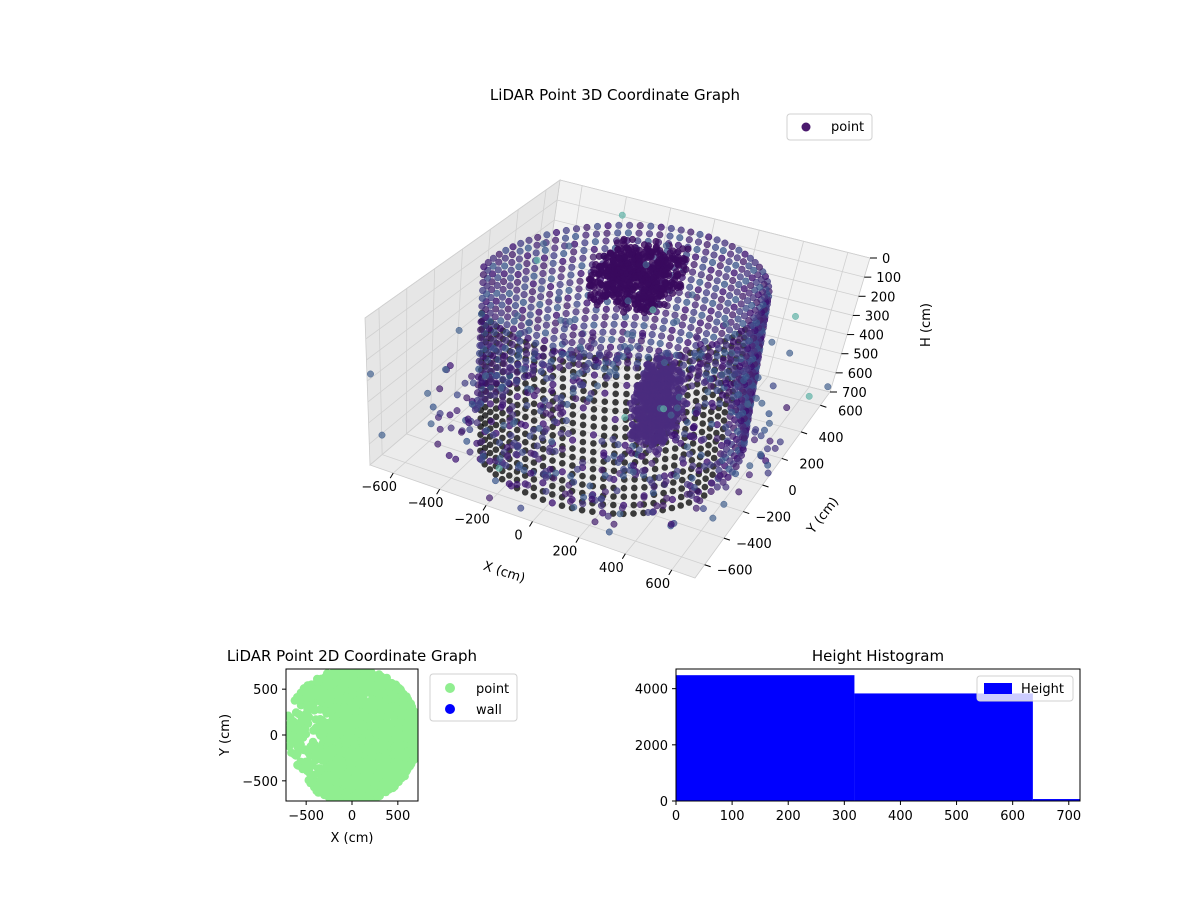 This screenshot has height=900, width=1200. What do you see at coordinates (391, 475) in the screenshot?
I see `tick-mark-x-3d` at bounding box center [391, 475].